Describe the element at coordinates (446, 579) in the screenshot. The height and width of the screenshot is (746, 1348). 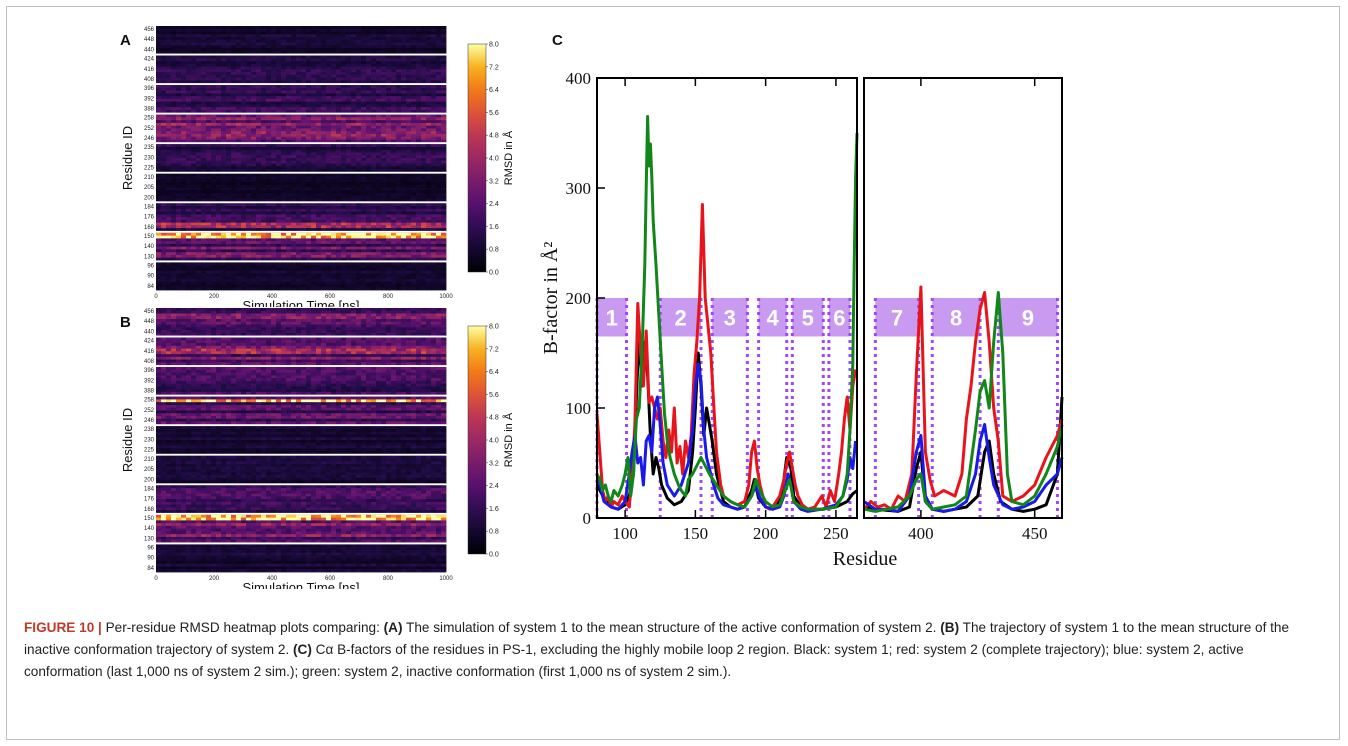
I see `heatmap-x-tick: 1000` at that location.